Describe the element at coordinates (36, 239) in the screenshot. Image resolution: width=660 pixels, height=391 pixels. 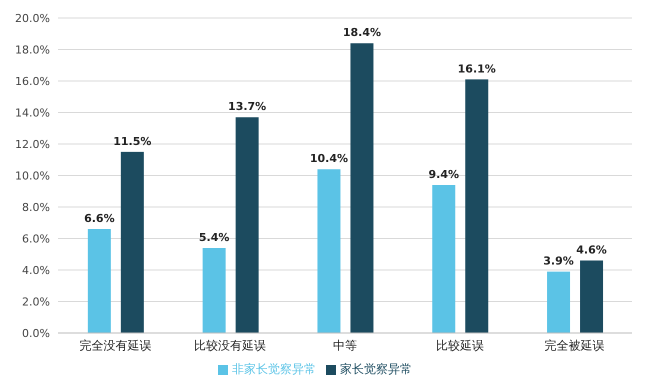
I see `y-tick-label: 6.0%` at that location.